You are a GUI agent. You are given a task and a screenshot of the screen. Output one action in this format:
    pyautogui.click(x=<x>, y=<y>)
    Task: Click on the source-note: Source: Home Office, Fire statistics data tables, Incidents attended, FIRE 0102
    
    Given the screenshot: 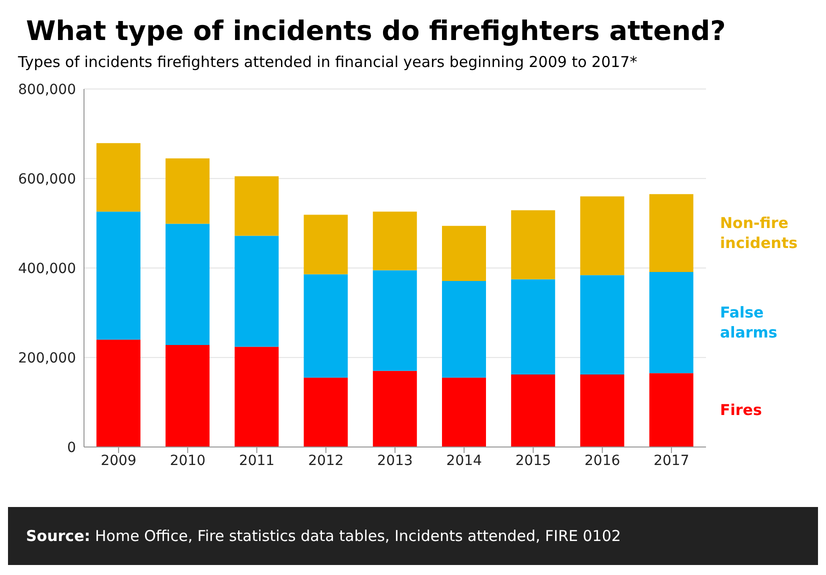 What is the action you would take?
    pyautogui.click(x=413, y=536)
    